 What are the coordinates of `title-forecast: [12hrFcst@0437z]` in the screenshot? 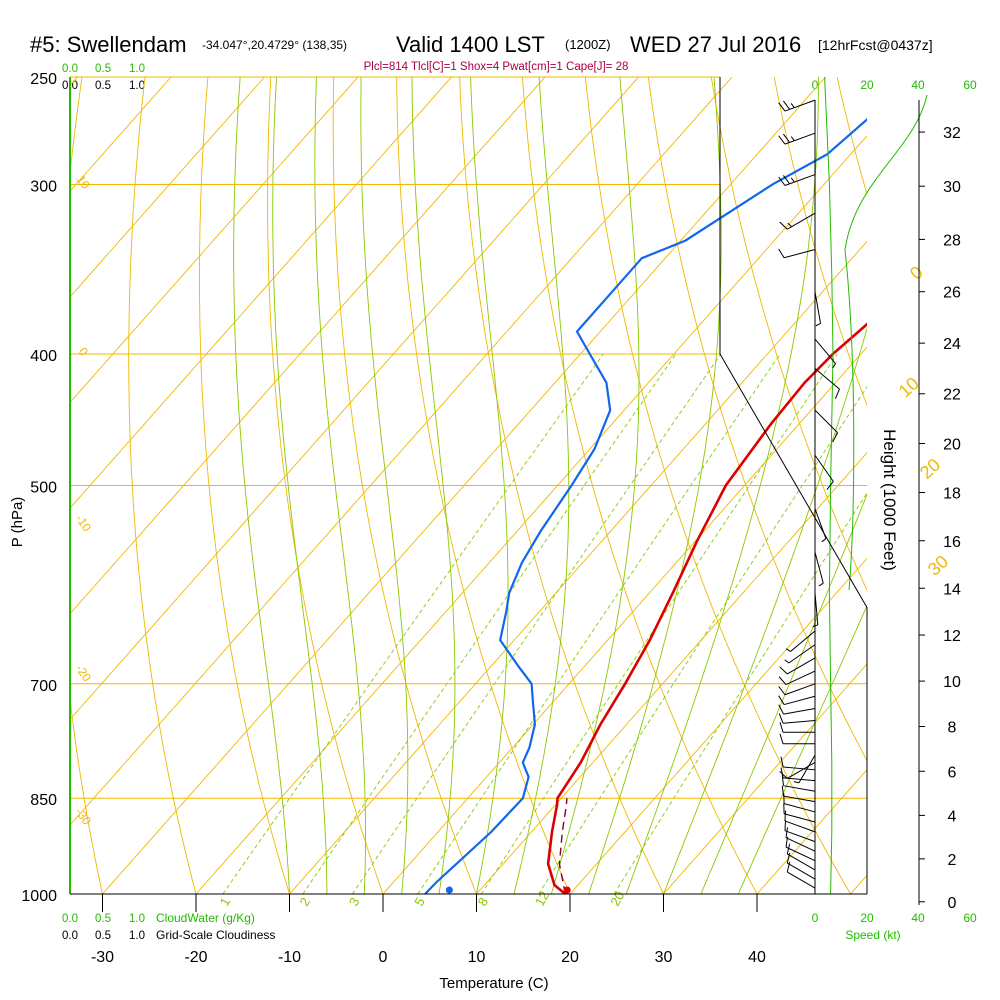 It's located at (875, 45).